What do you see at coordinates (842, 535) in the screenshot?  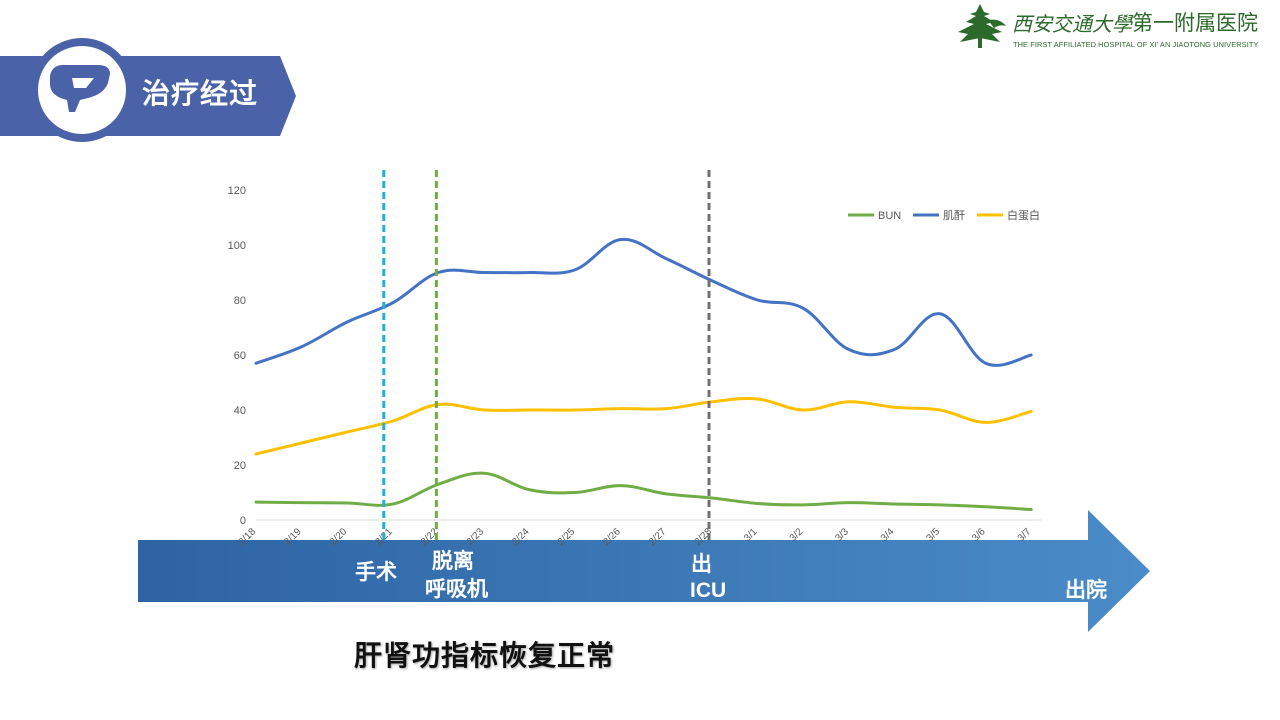 I see `x-tick-label: 3/3` at bounding box center [842, 535].